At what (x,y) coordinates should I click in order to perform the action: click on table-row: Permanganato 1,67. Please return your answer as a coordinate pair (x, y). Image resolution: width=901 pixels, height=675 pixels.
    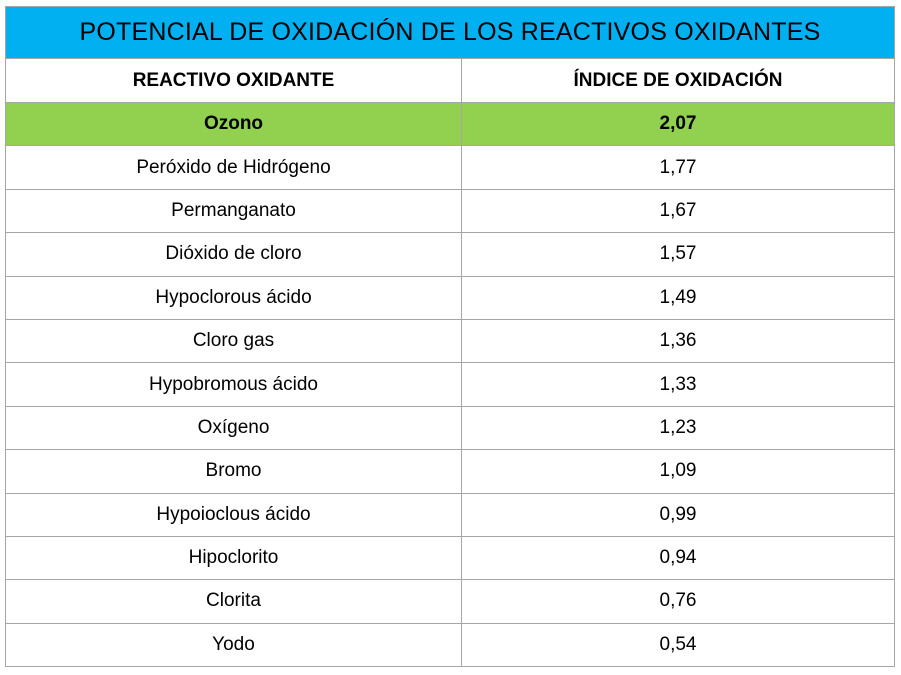
    Looking at the image, I should click on (450, 211).